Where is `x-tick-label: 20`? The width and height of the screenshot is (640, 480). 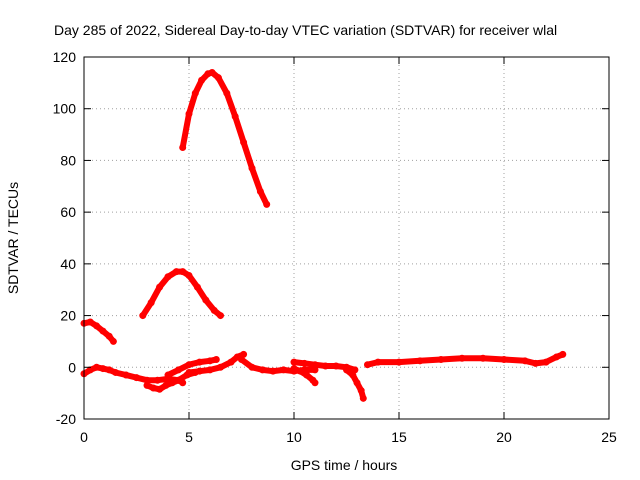 x-tick-label: 20 is located at coordinates (504, 437).